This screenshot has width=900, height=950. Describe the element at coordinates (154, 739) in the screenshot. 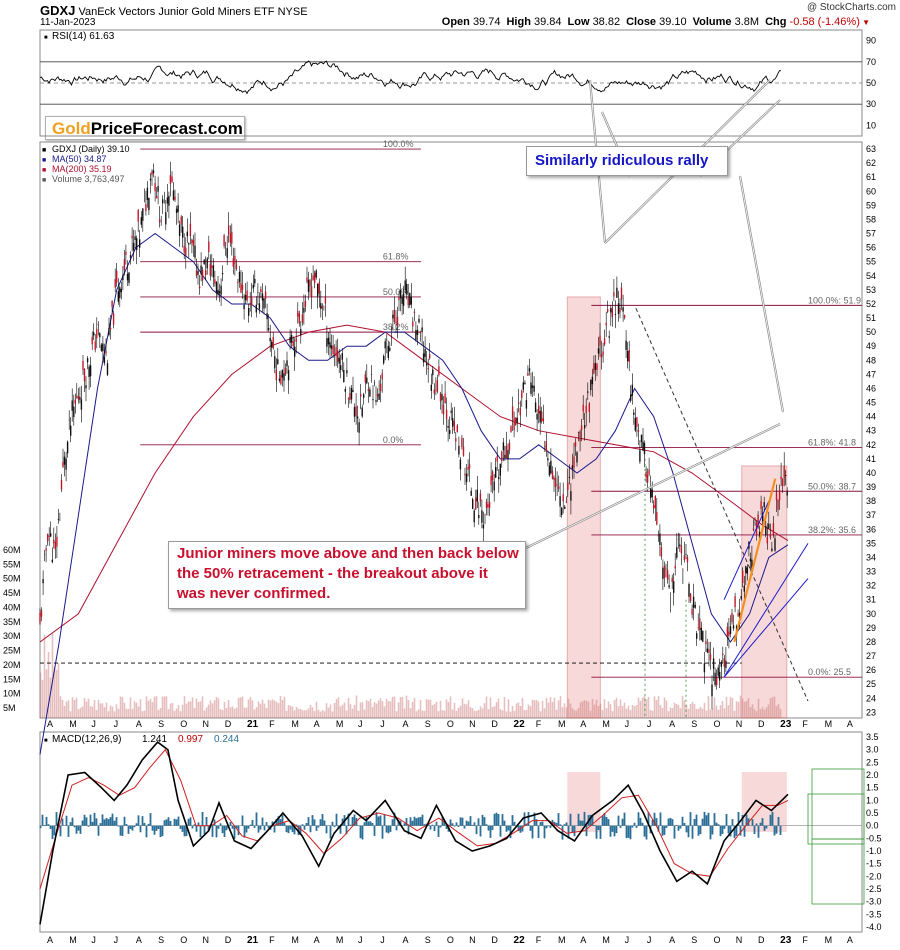

I see `macd-value: 1.241` at that location.